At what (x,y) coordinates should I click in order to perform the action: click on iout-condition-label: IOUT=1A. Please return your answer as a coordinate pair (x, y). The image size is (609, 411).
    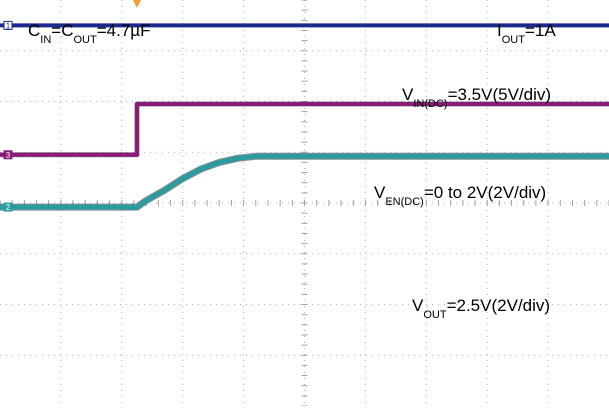
    Looking at the image, I should click on (526, 33).